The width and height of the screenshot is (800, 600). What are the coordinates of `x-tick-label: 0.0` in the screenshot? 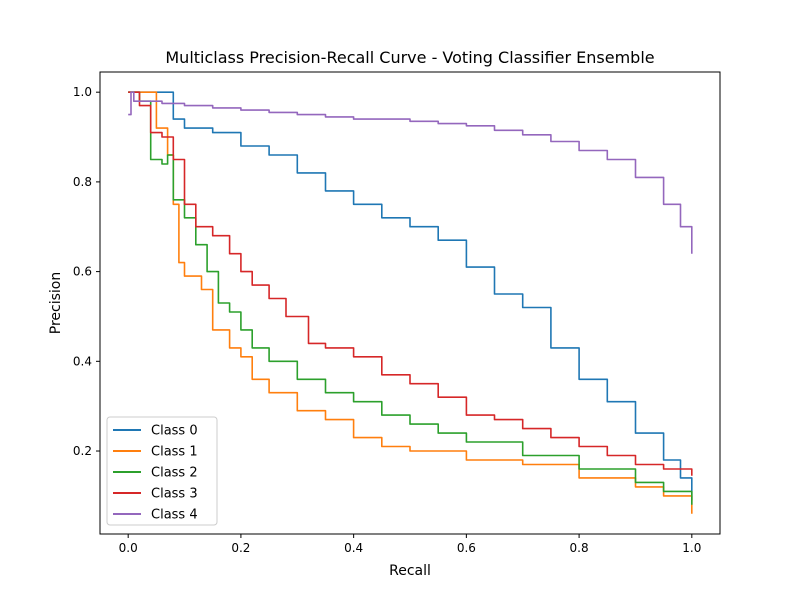 It's located at (128, 548).